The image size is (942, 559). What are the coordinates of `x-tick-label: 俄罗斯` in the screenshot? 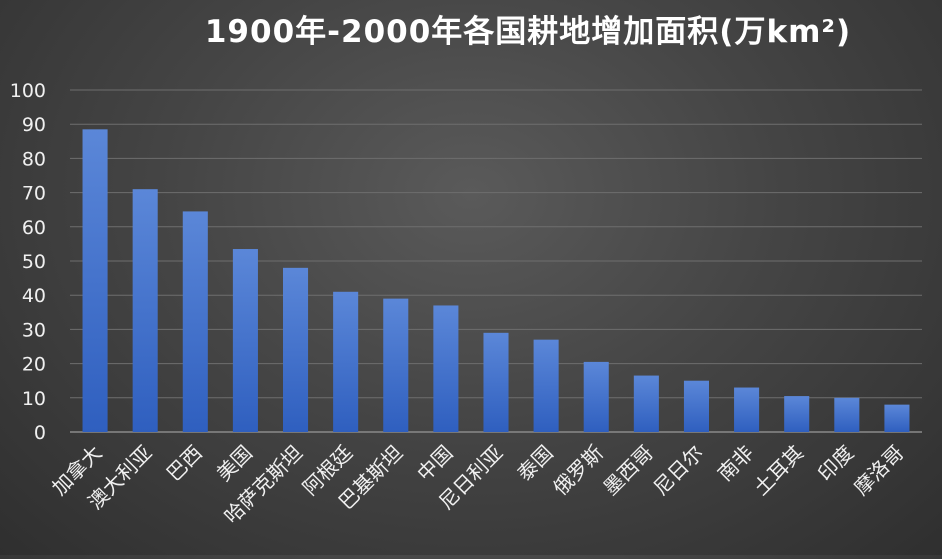 It's located at (577, 470).